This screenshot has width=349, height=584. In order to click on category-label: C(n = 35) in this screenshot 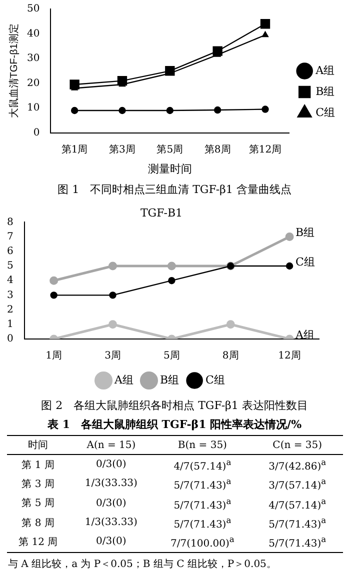, I will do `click(298, 445)`.